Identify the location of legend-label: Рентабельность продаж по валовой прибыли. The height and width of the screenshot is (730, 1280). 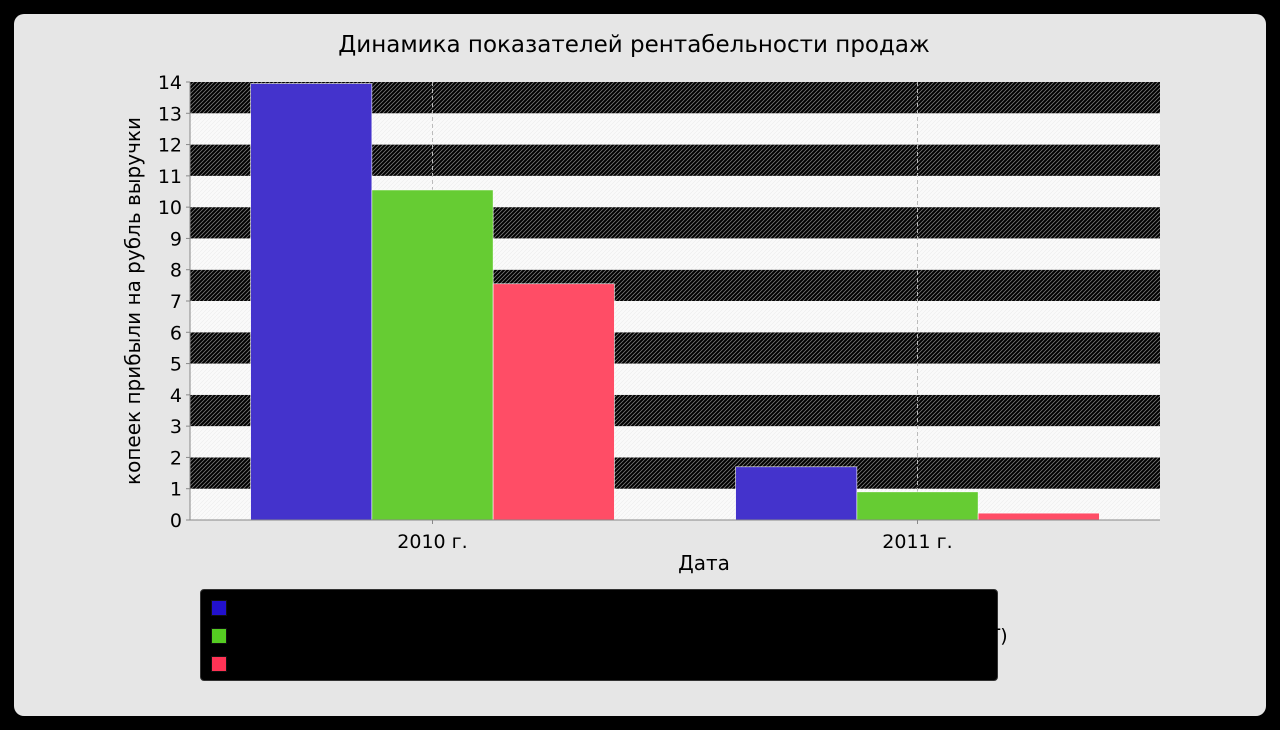
(472, 608).